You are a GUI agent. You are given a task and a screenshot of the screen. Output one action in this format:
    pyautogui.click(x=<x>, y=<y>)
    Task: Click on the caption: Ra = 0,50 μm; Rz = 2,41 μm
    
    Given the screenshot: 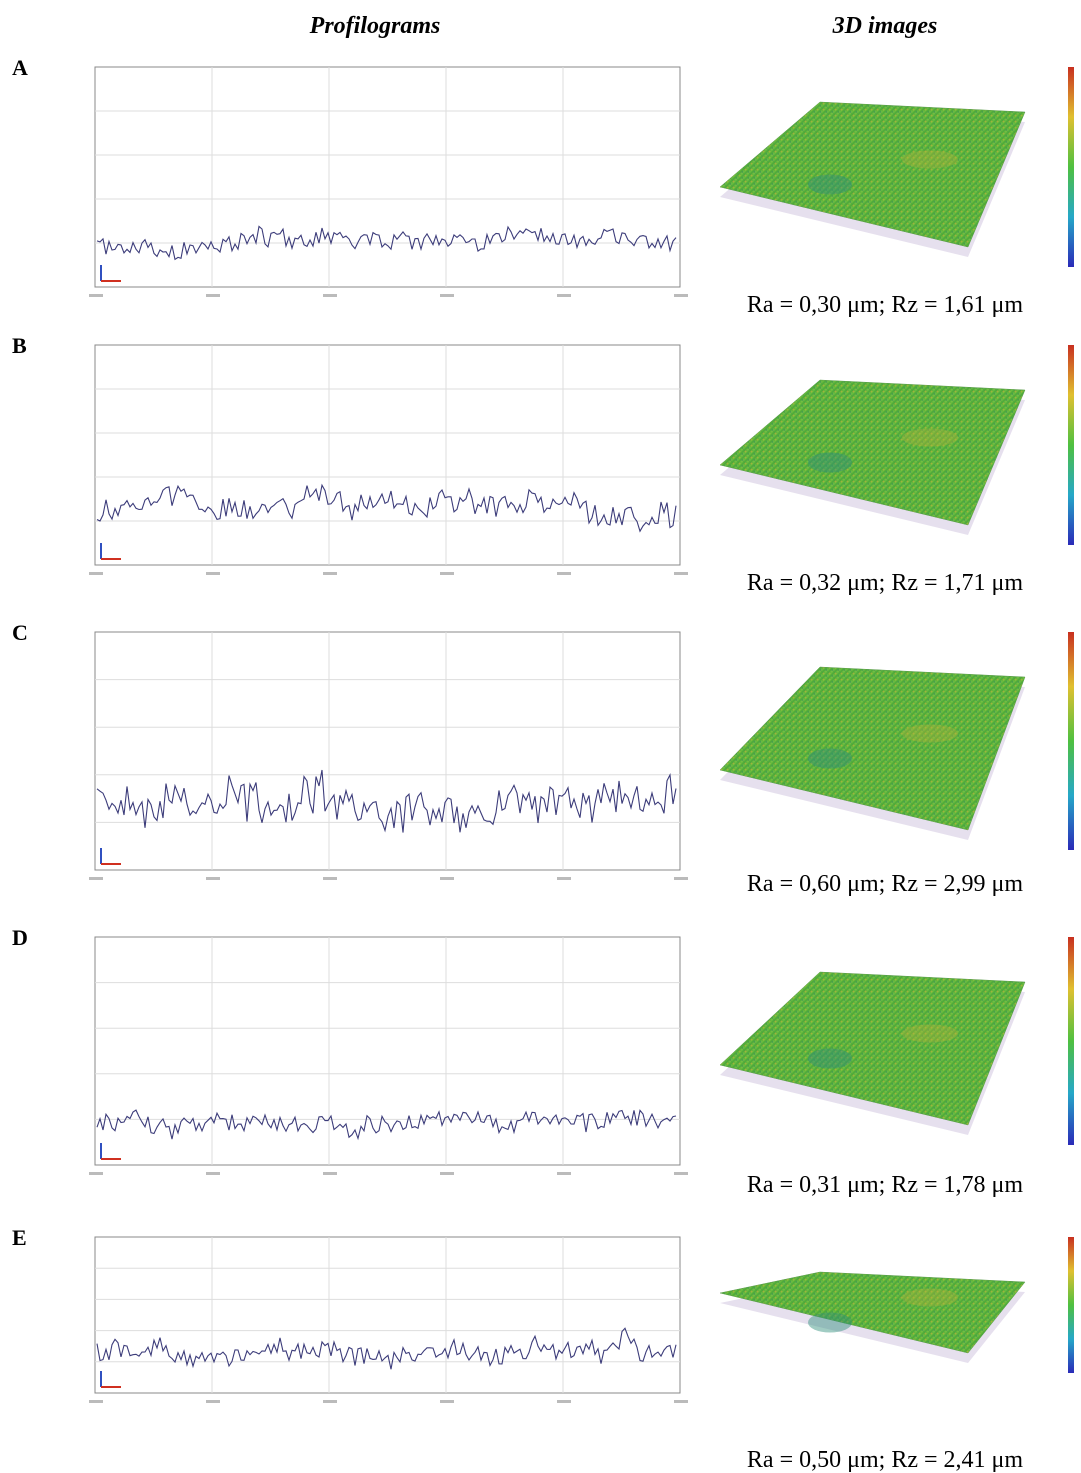 What is the action you would take?
    pyautogui.click(x=885, y=1460)
    